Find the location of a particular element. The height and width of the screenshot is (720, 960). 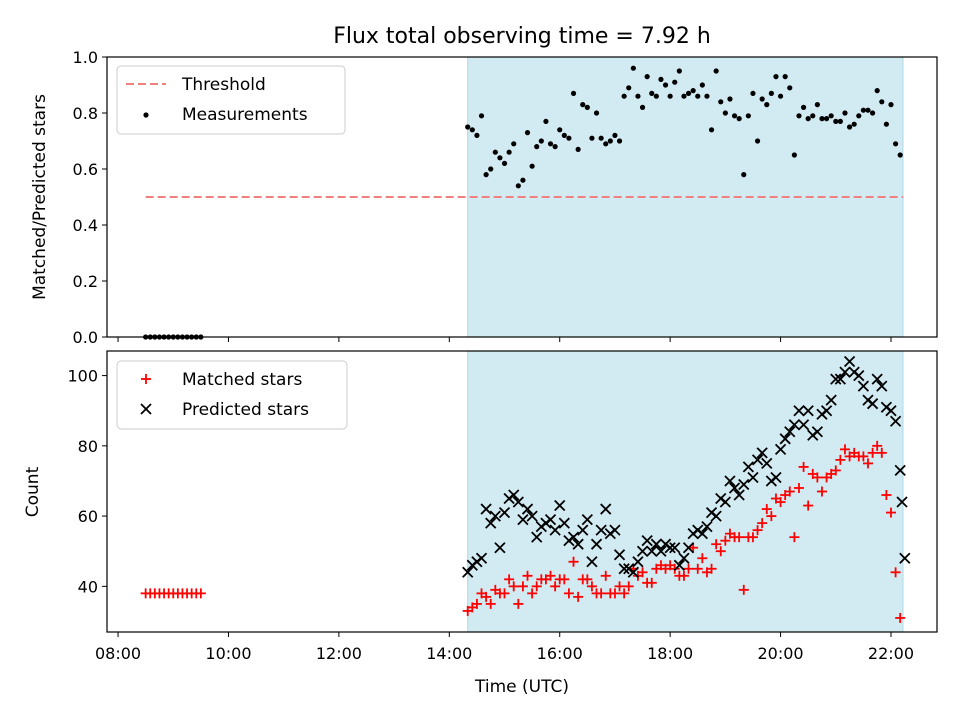

legend-measurements-label: Measurements is located at coordinates (245, 115).